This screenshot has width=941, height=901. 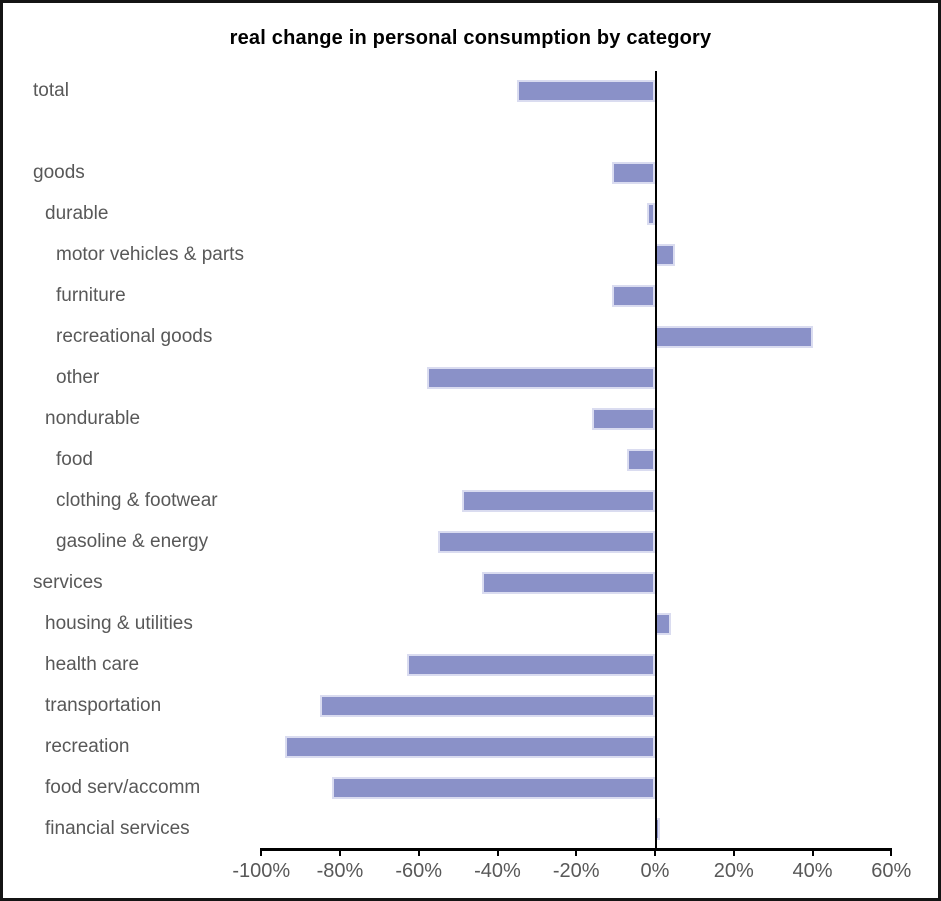 What do you see at coordinates (497, 852) in the screenshot?
I see `x-tick-mark--40pct` at bounding box center [497, 852].